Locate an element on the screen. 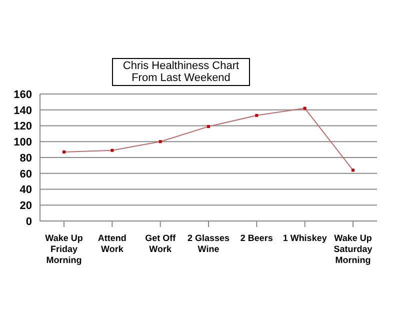  y-tick-label: 40 is located at coordinates (26, 190).